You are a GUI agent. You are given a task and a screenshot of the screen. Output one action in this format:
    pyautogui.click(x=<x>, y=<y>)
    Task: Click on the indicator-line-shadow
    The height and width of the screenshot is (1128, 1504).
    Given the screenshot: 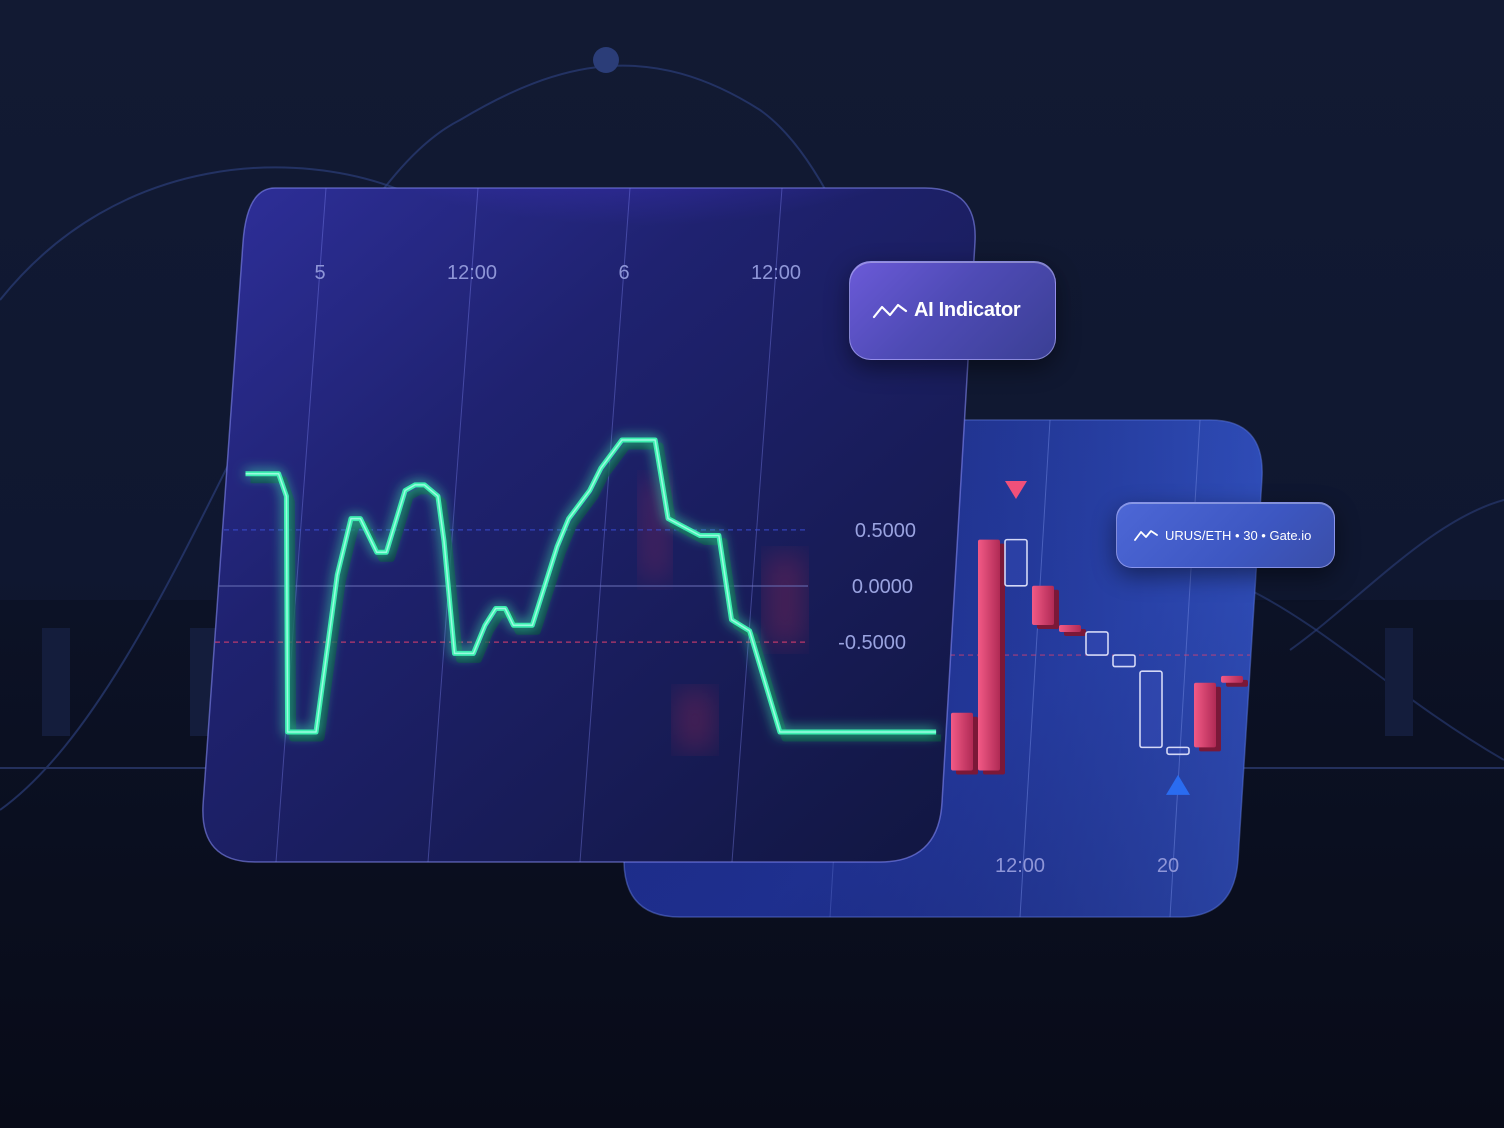 What is the action you would take?
    pyautogui.click(x=596, y=592)
    